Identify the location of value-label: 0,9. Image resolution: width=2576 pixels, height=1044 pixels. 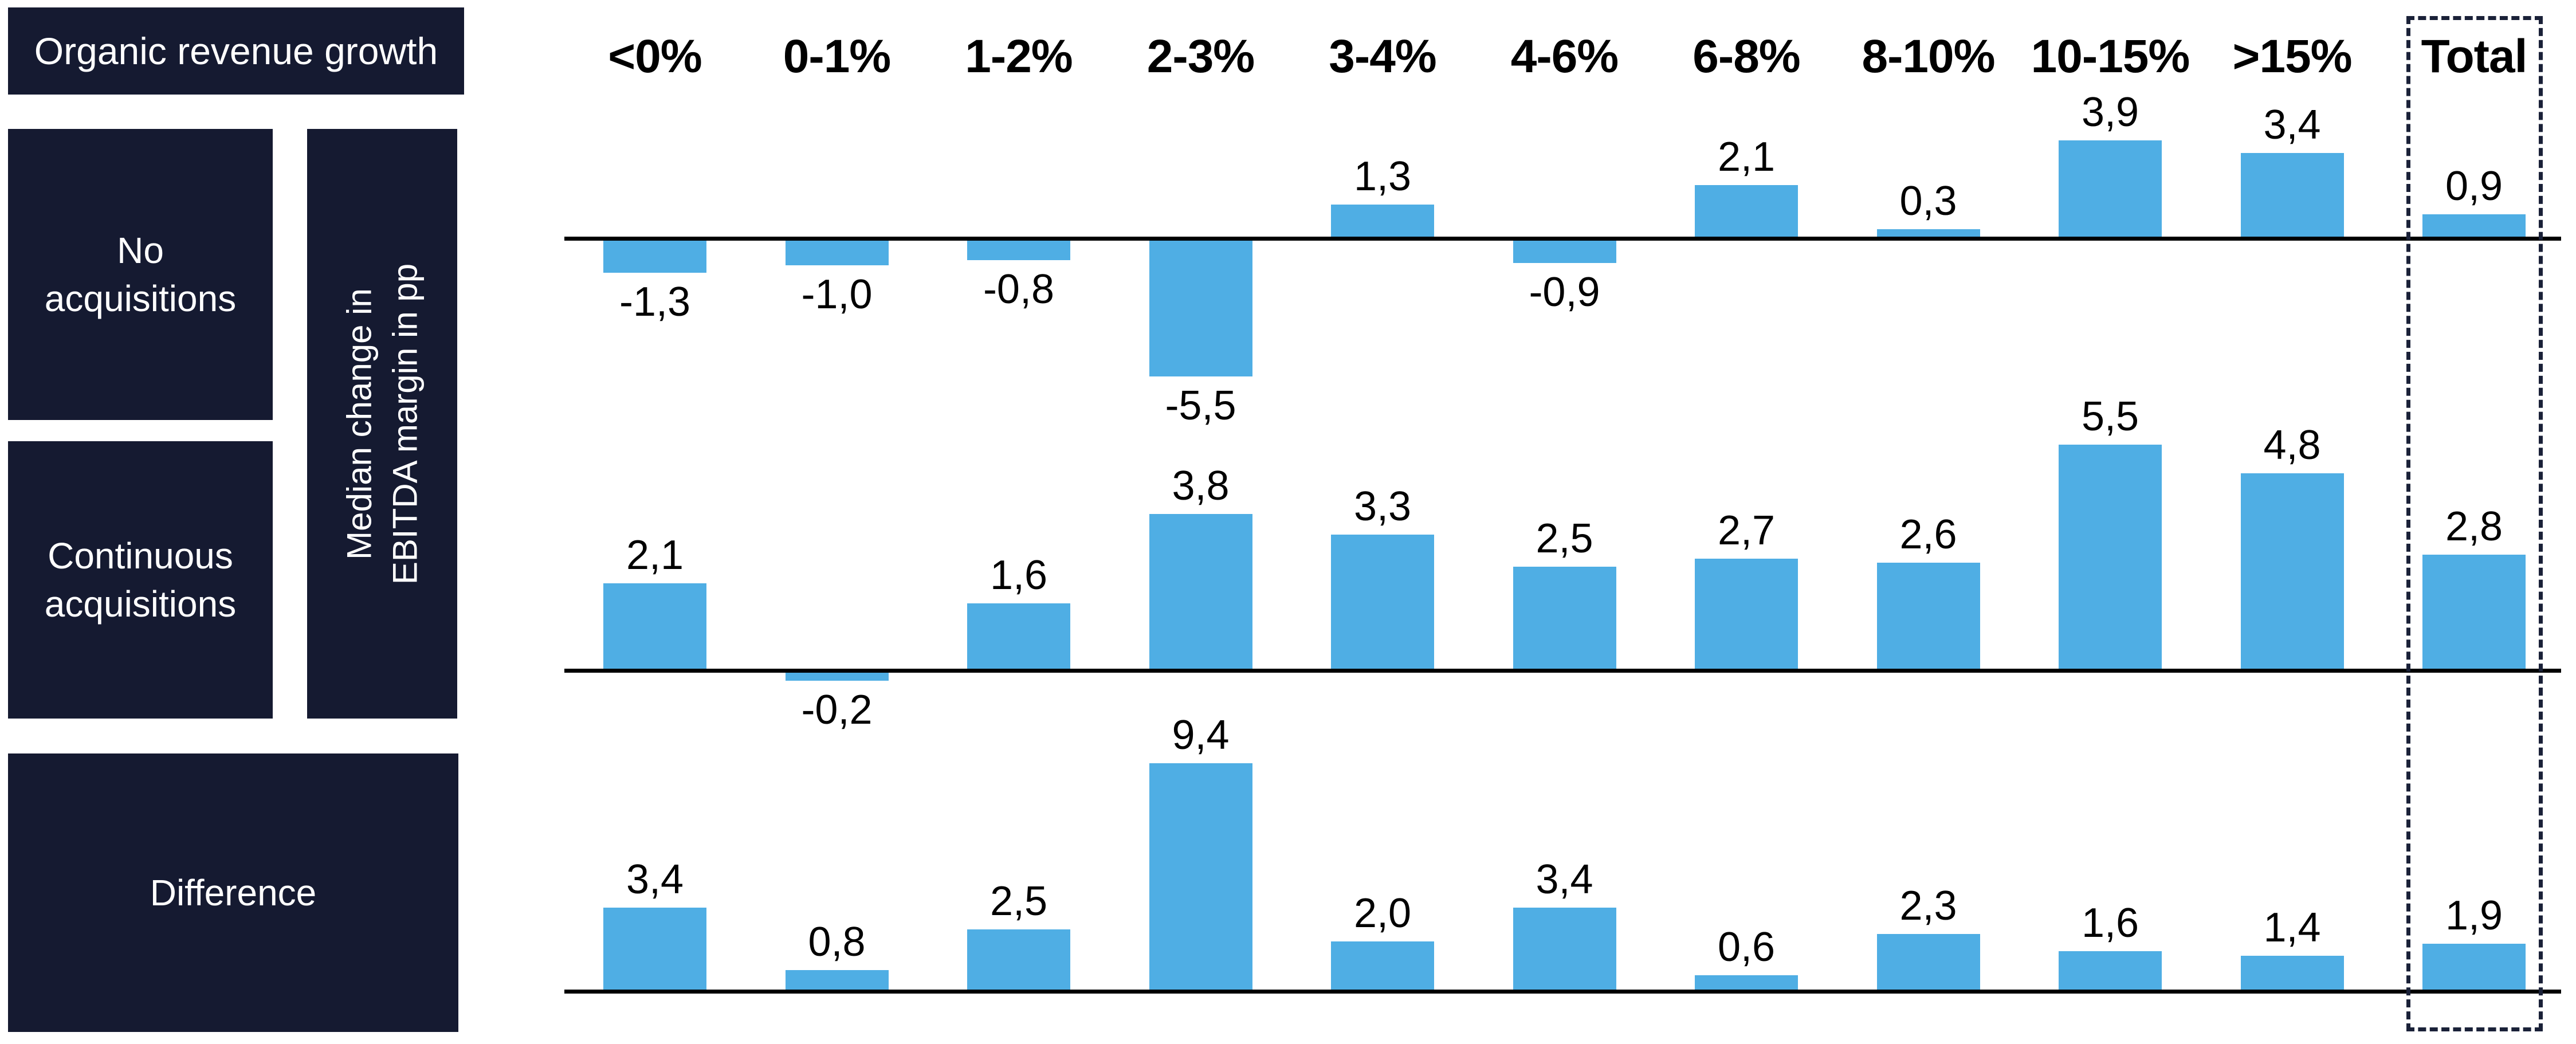
(2474, 186).